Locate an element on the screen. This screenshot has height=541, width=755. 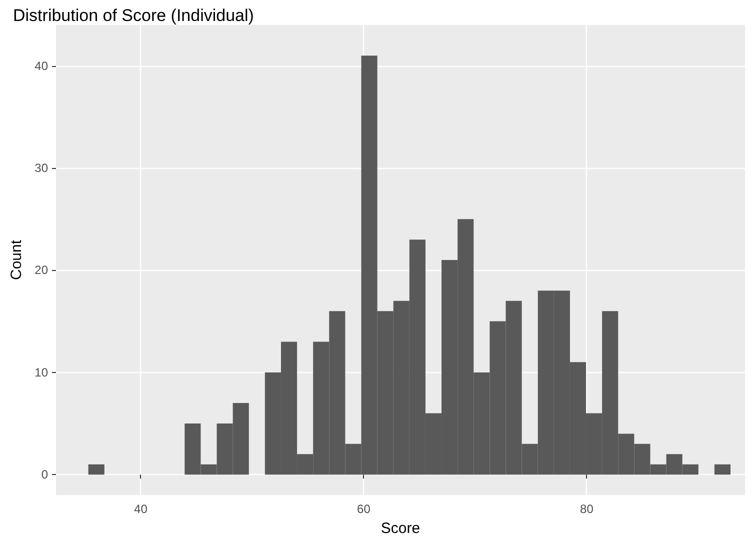
x-axis-title: Score is located at coordinates (400, 528).